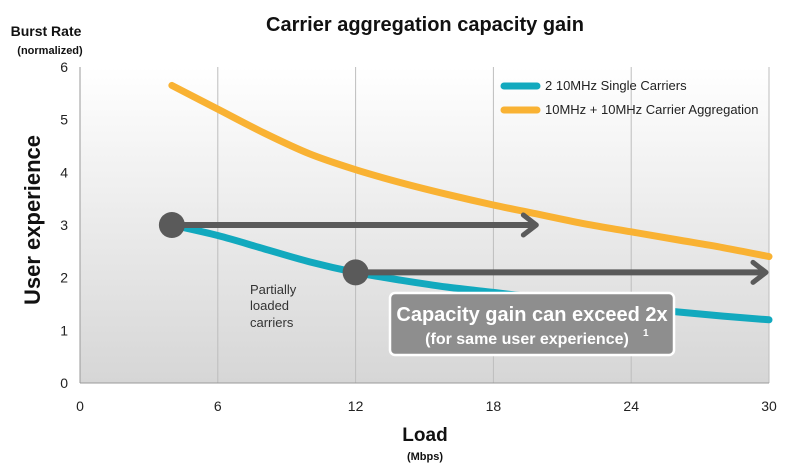  I want to click on y-axis-top-title: Burst Rate, so click(46, 31).